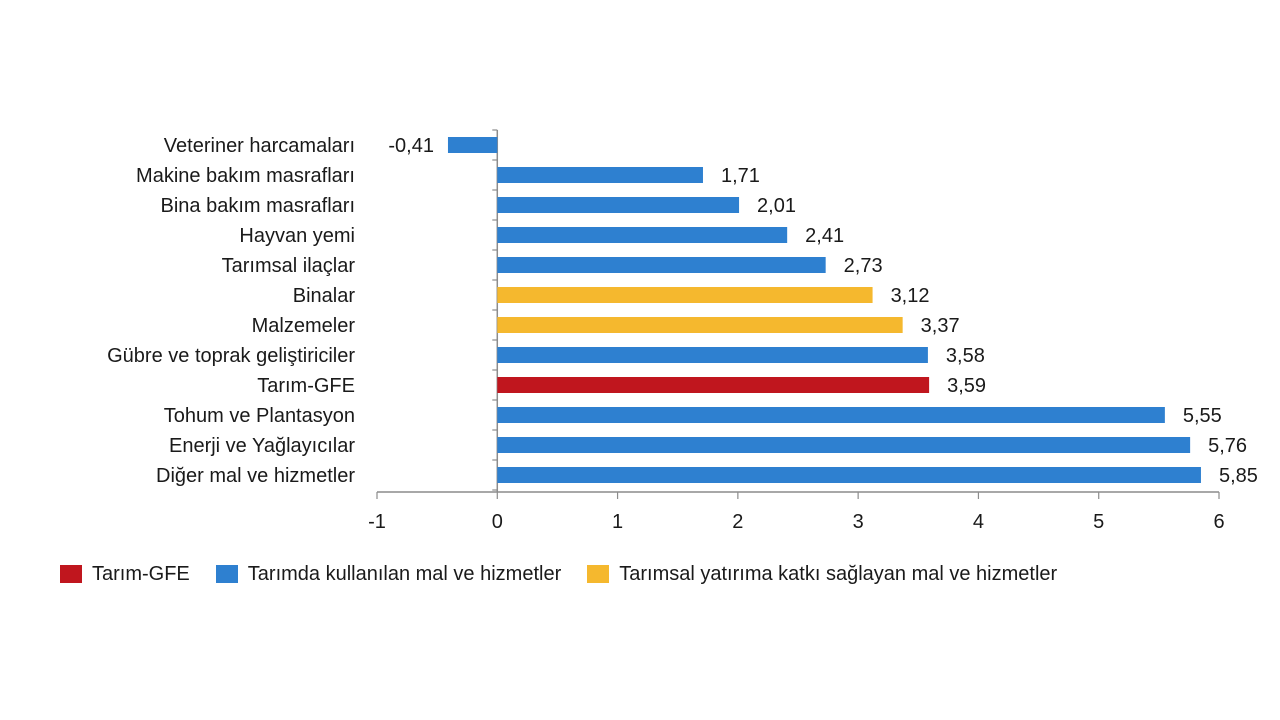 Image resolution: width=1280 pixels, height=720 pixels. I want to click on data-label: -0,41, so click(411, 146).